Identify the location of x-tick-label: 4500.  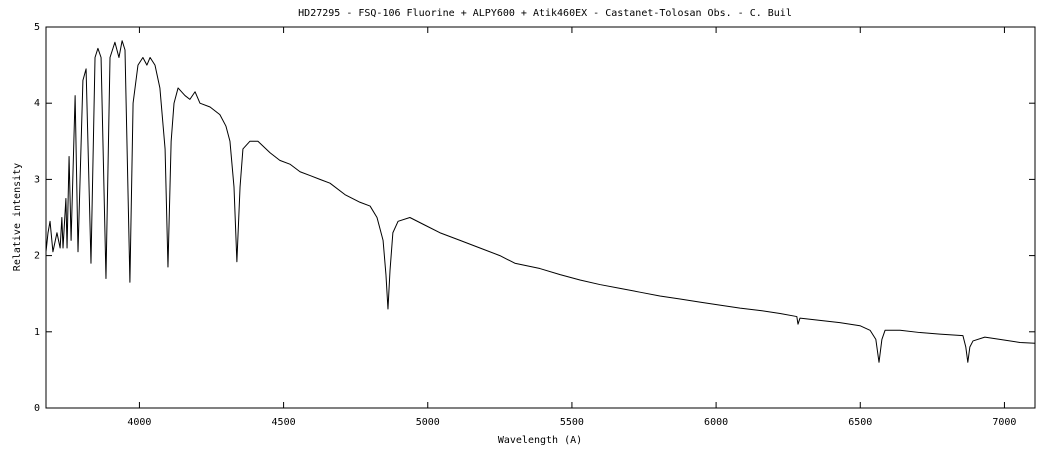
(284, 422).